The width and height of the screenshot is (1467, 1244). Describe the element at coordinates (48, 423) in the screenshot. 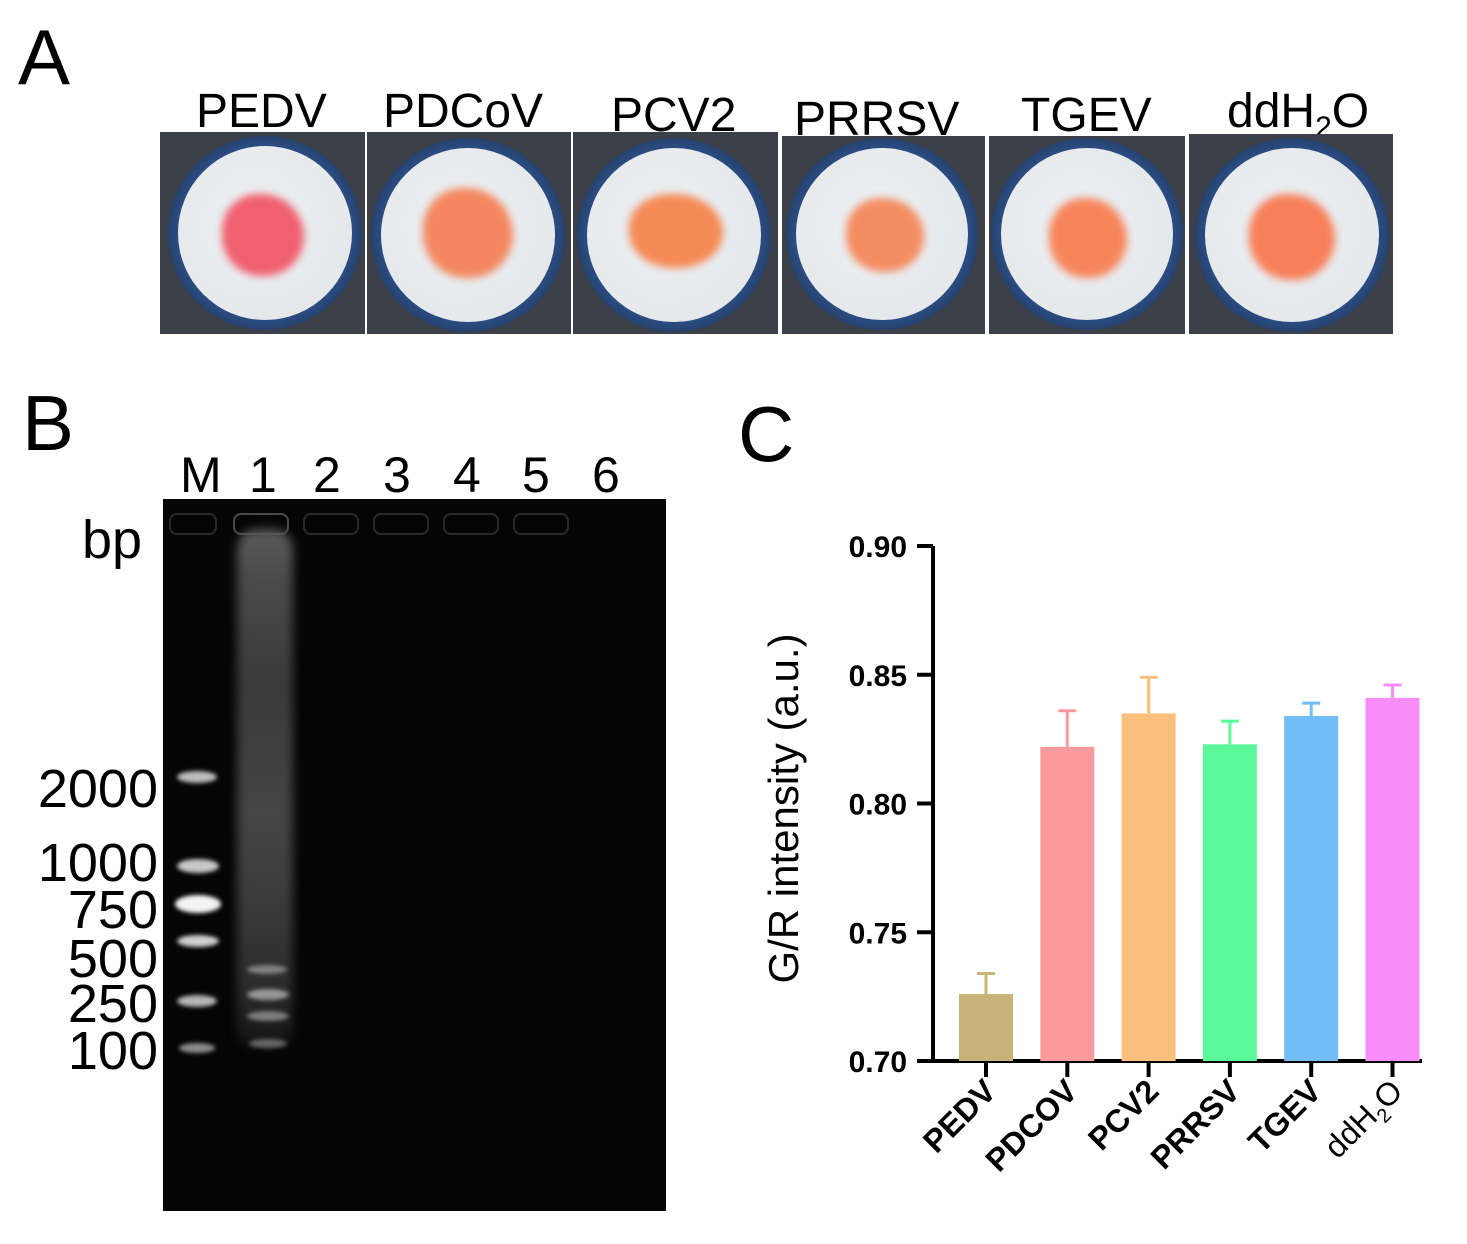

I see `panel-b-letter: B` at that location.